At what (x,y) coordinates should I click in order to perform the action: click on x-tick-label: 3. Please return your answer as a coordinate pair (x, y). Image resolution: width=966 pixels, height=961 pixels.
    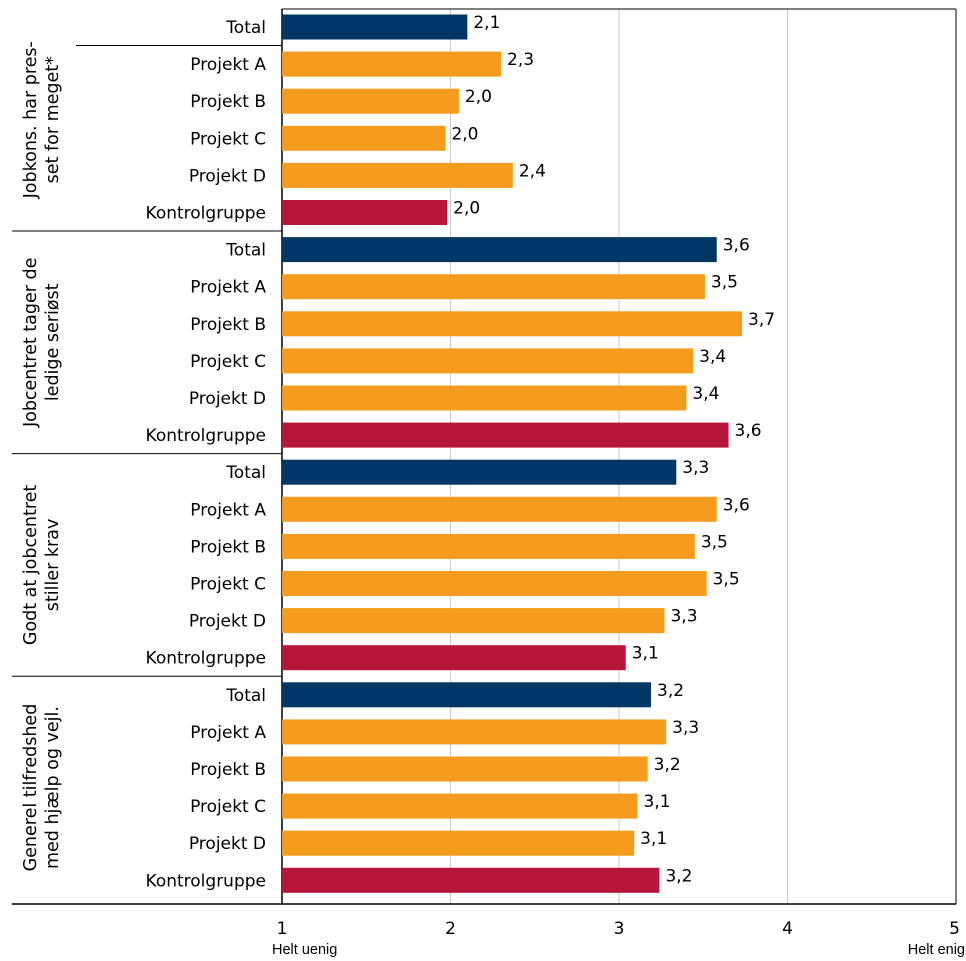
    Looking at the image, I should click on (619, 929).